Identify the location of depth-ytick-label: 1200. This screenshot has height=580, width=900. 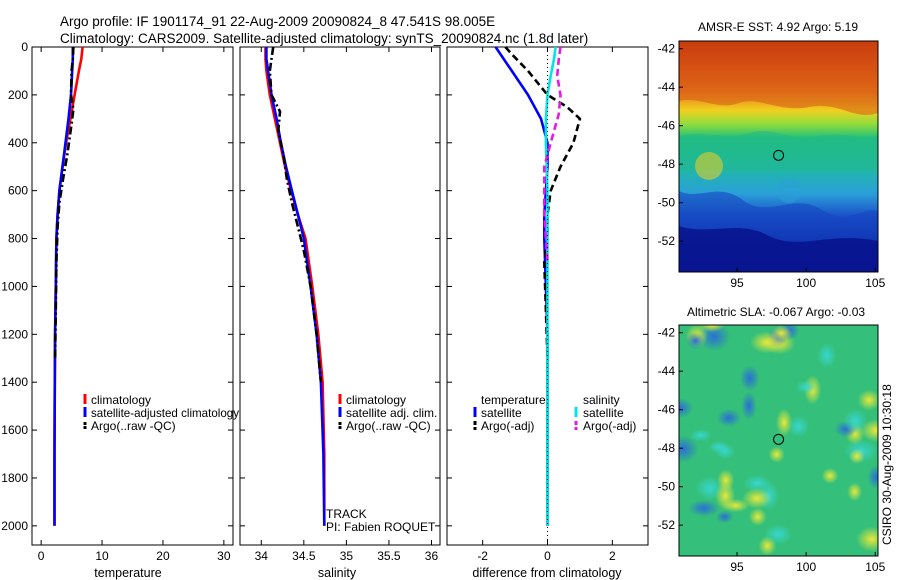
(14, 334).